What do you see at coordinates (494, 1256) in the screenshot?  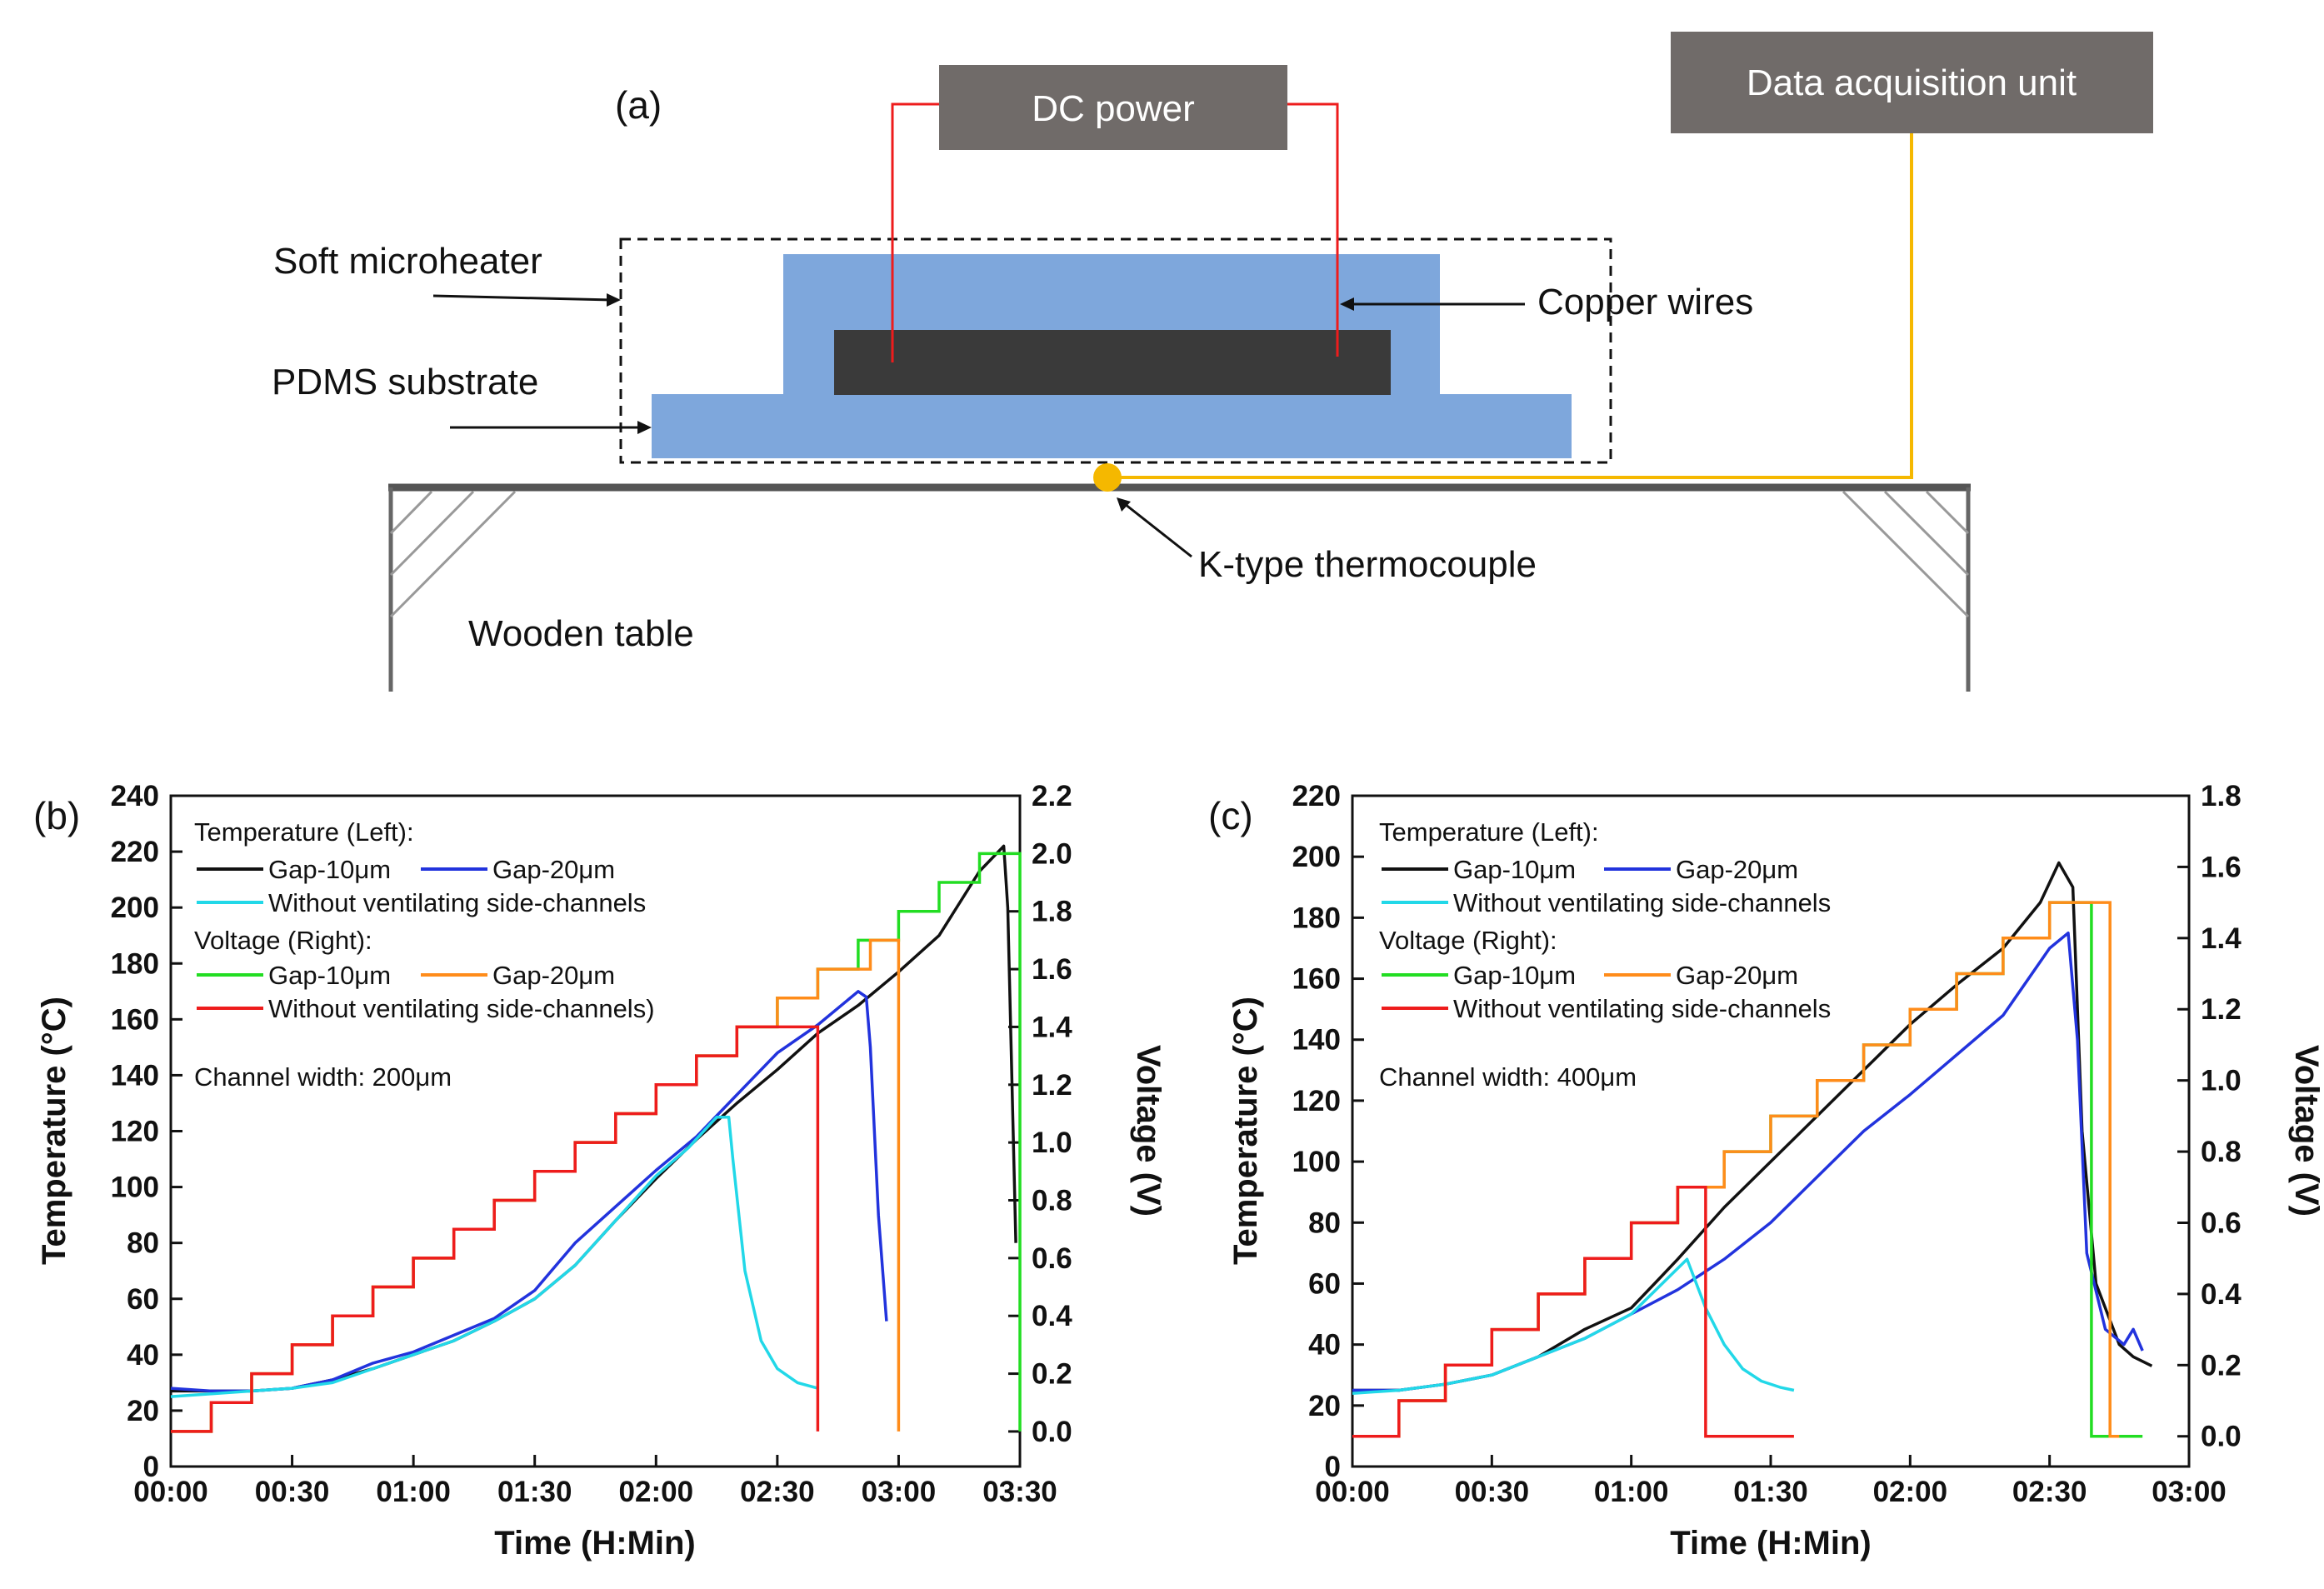 I see `temperature-line-without-ventilating-side-channels-b` at bounding box center [494, 1256].